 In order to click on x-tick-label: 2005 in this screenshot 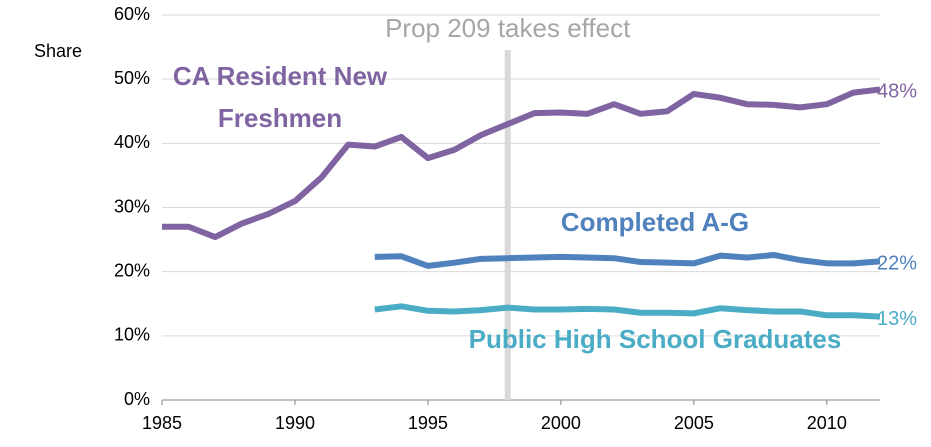, I will do `click(694, 423)`.